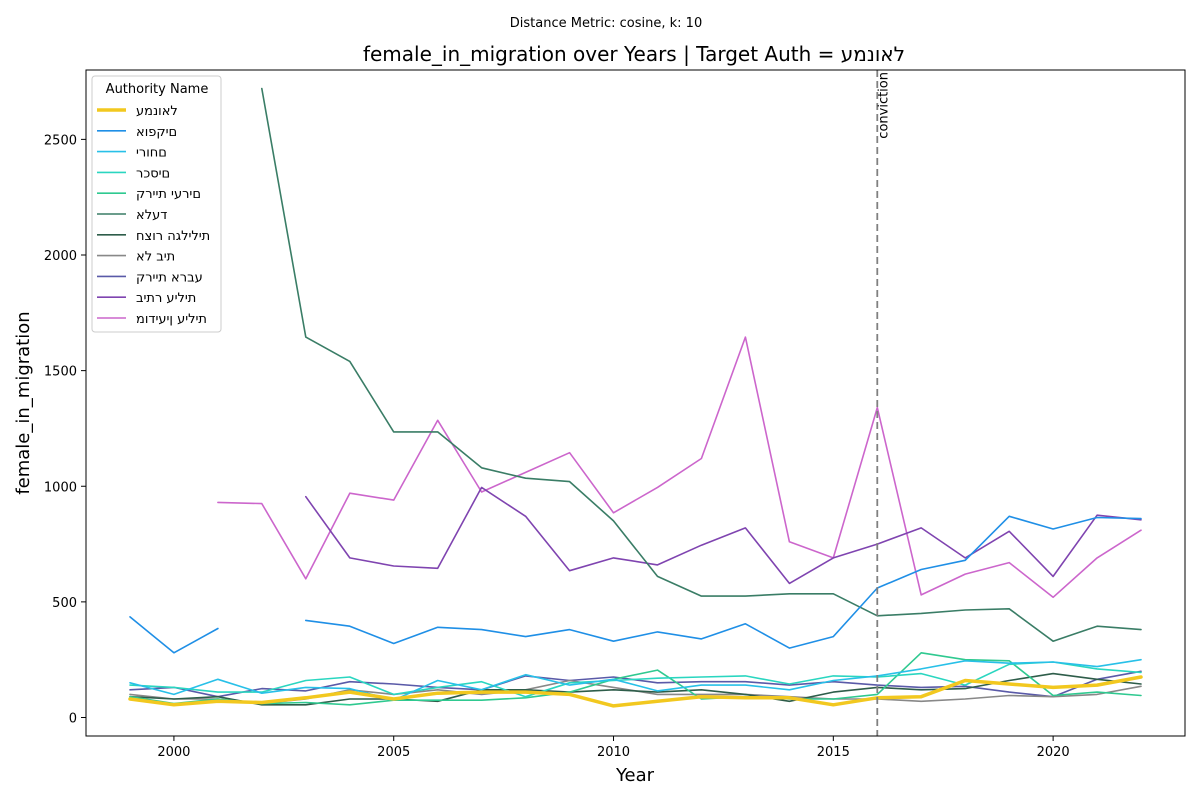 This screenshot has width=1200, height=800. I want to click on x-tick-label-2: 2010, so click(613, 752).